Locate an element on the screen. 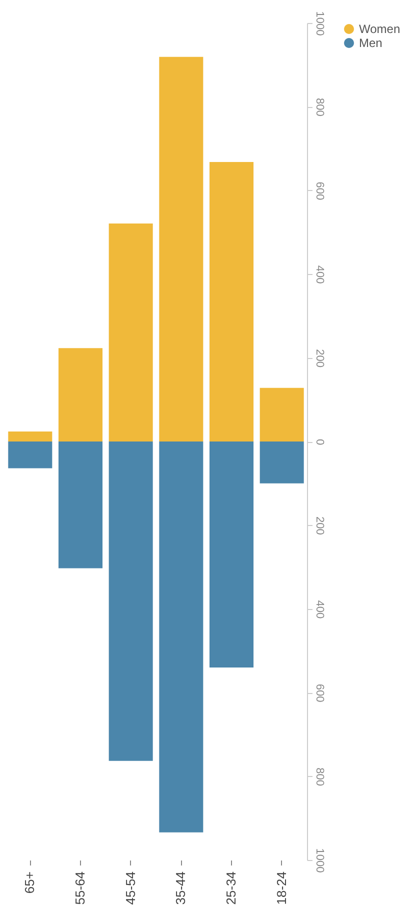 This screenshot has height=915, width=406. legend-label: Women is located at coordinates (379, 29).